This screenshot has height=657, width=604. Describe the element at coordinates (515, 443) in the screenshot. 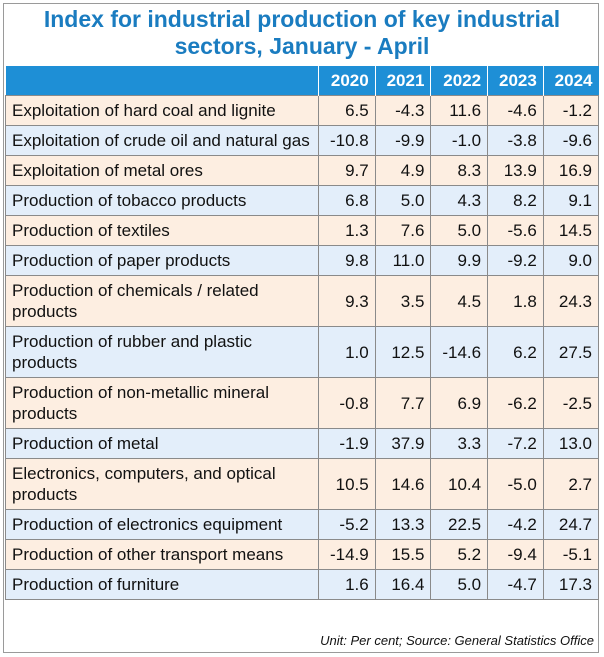

I see `value-cell-2023: -7.2` at that location.